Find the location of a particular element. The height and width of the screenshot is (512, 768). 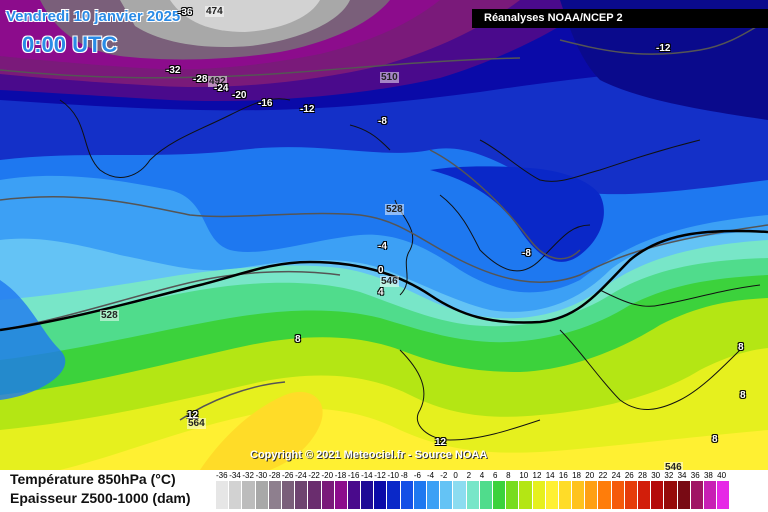

cold-region-ne is located at coordinates (664, 60).